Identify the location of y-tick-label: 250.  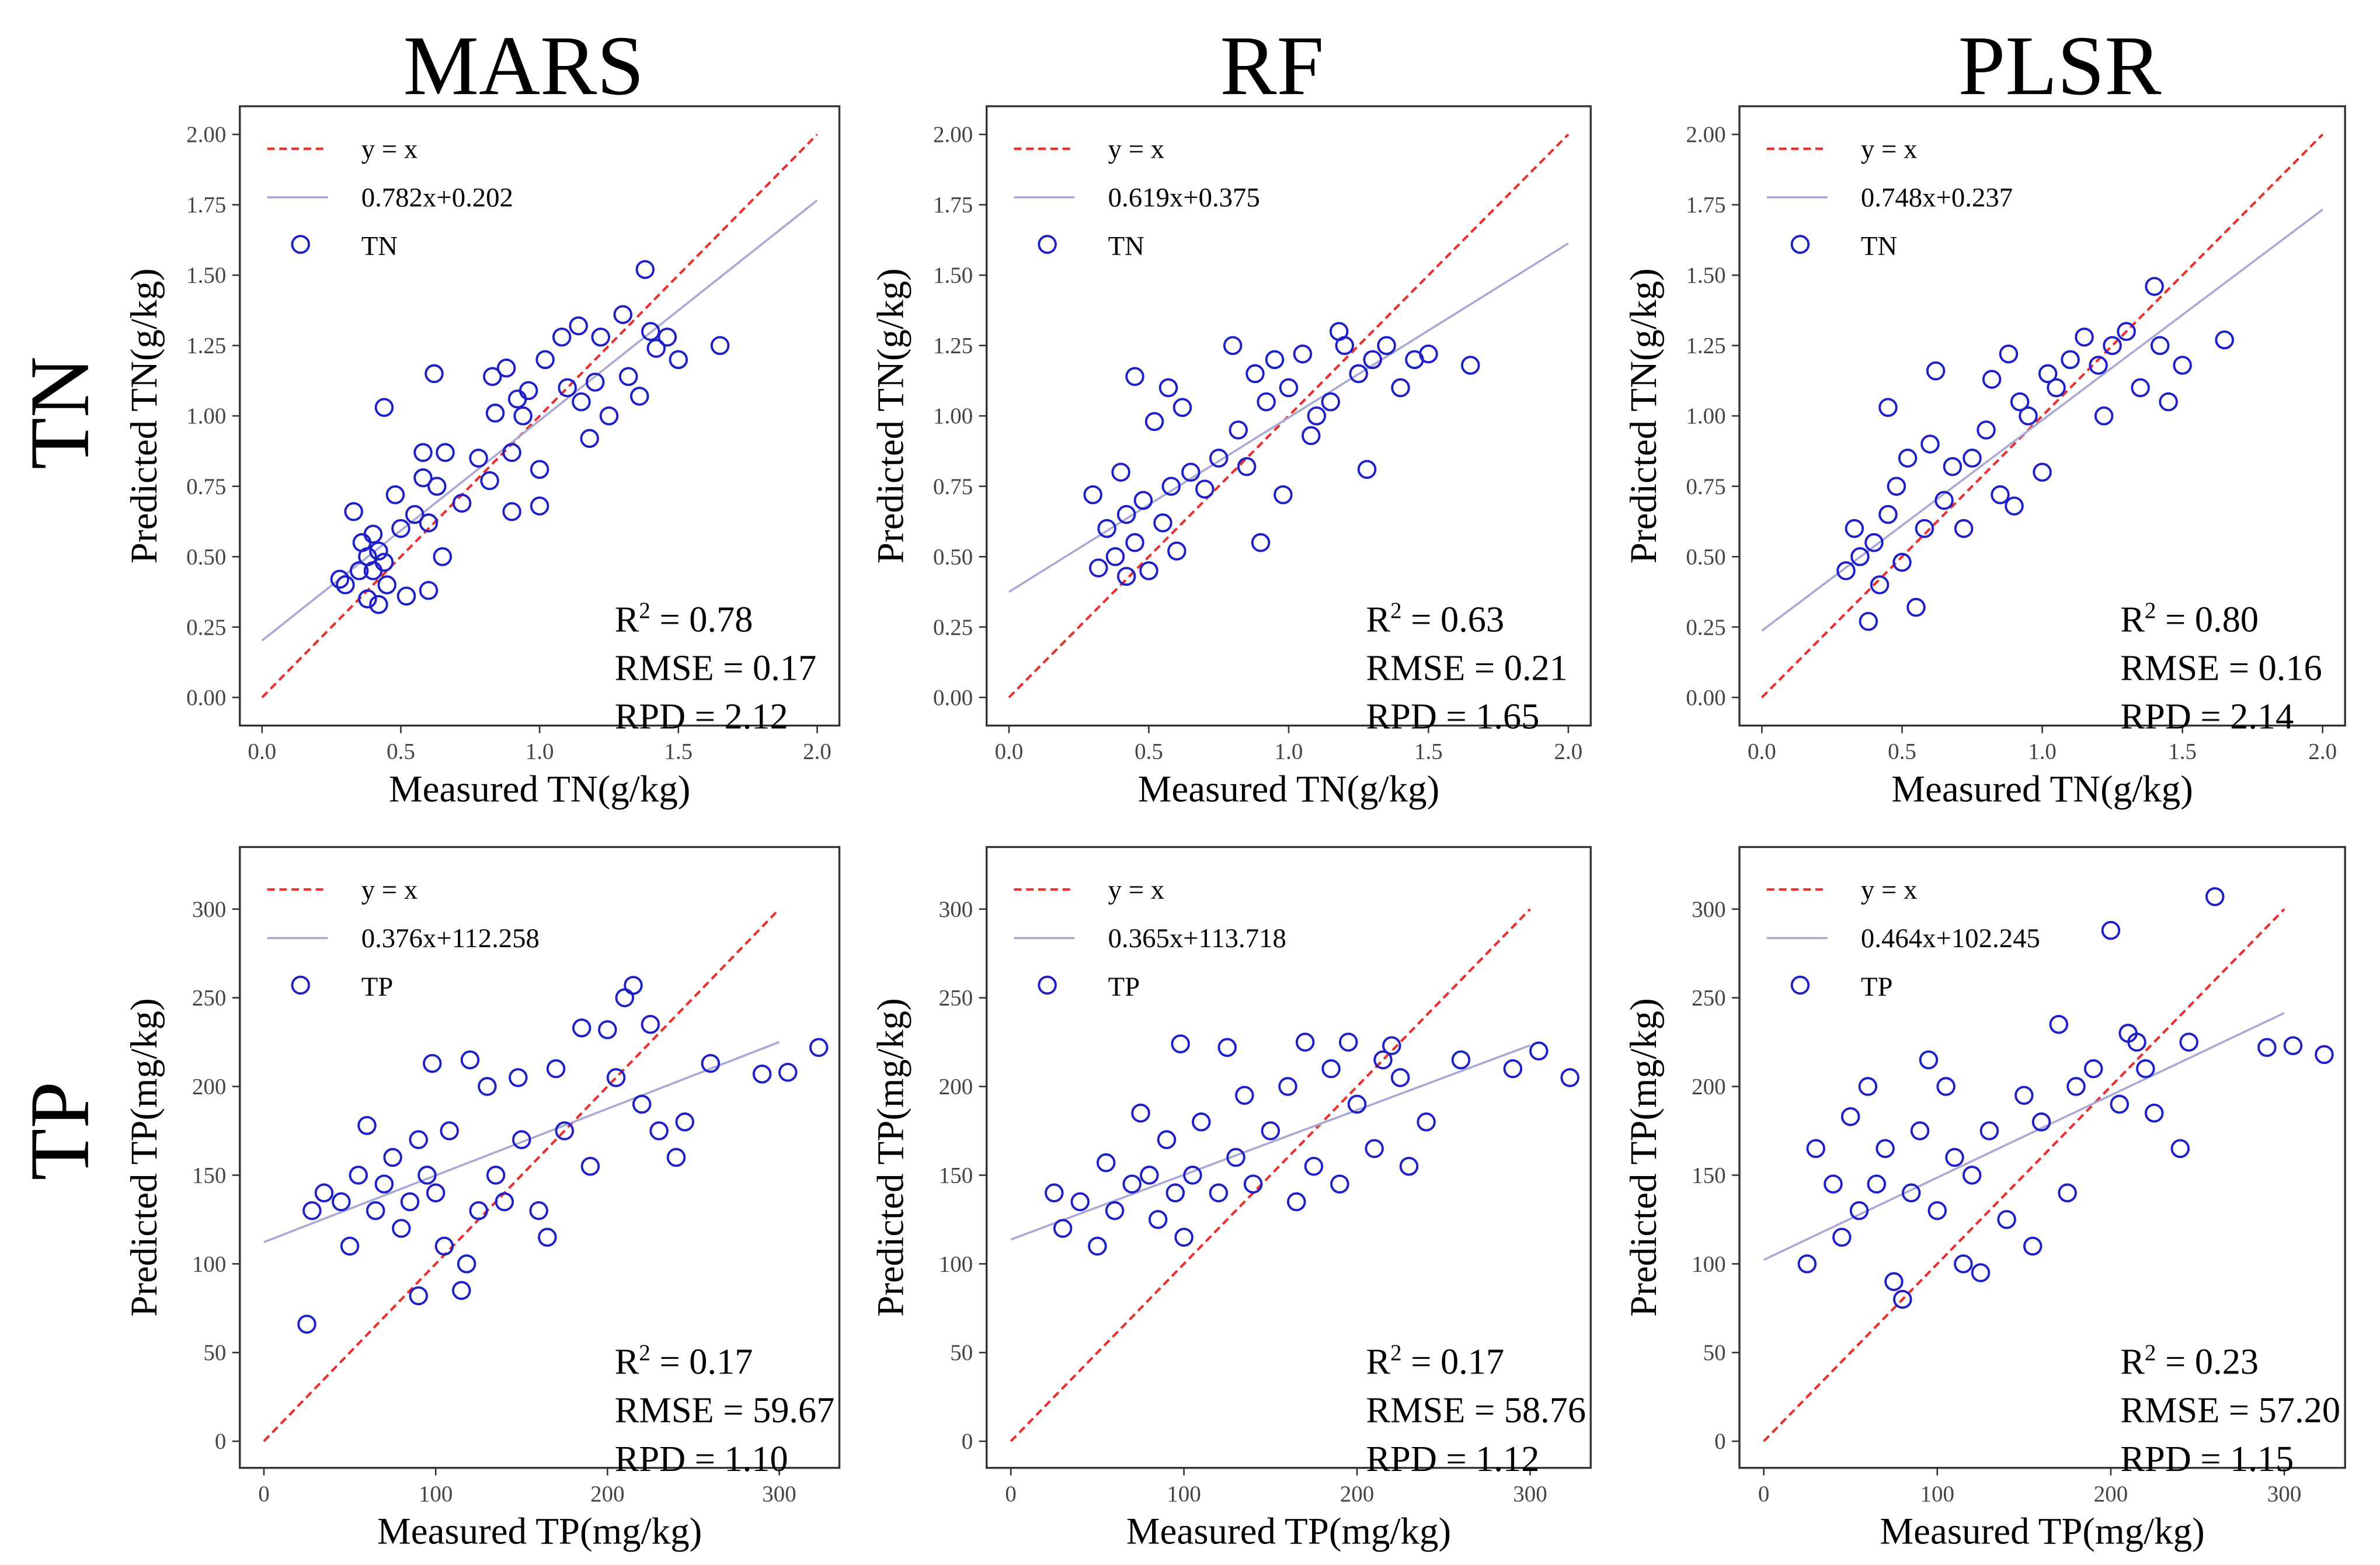
(209, 998).